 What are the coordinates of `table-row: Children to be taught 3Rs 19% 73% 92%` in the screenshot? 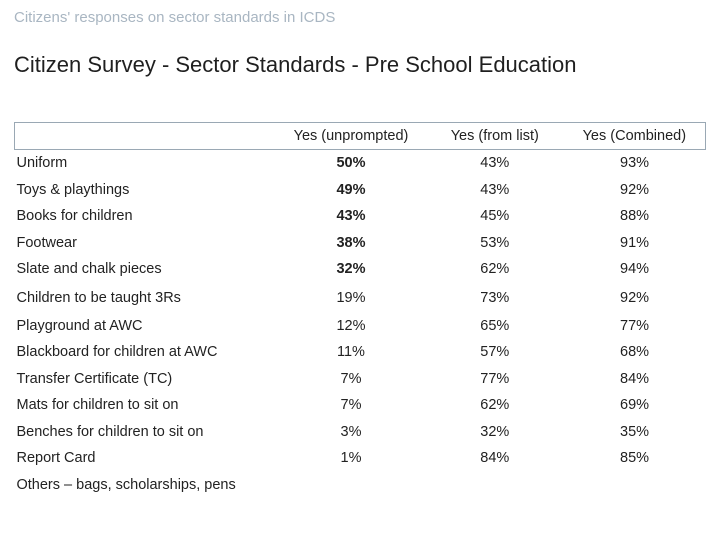 It's located at (360, 298).